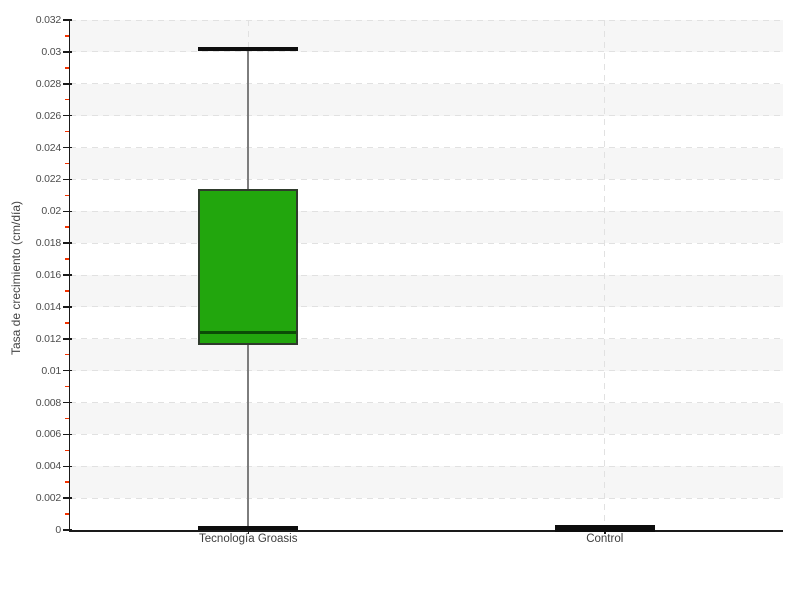  I want to click on x-axis-line, so click(425, 530).